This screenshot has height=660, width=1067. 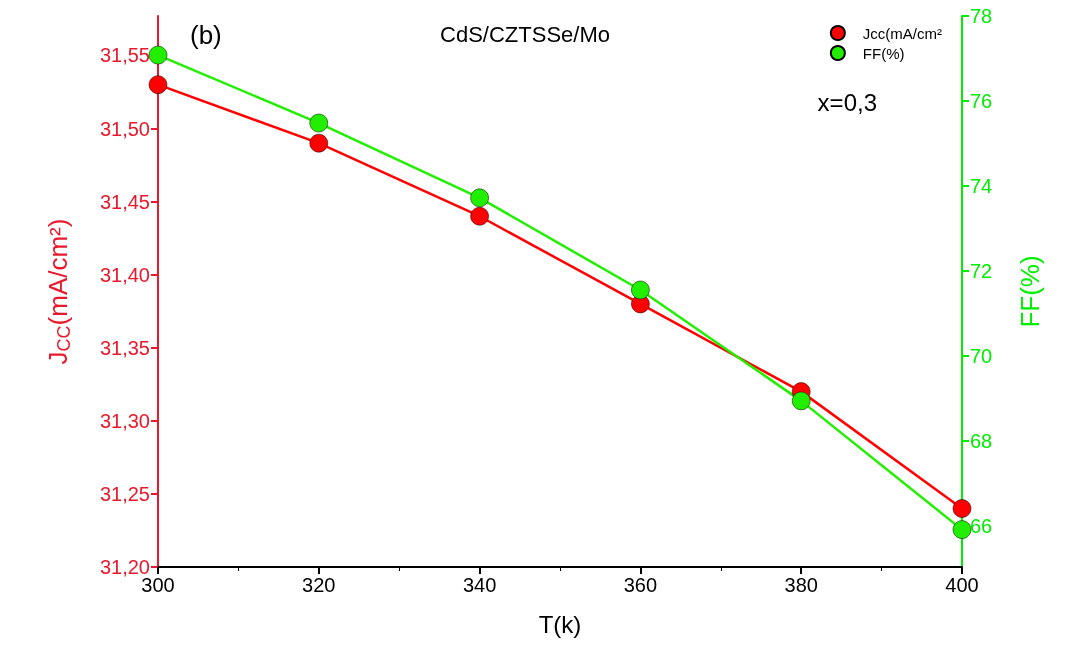 I want to click on y-tick-label: 31,30, so click(x=124, y=420).